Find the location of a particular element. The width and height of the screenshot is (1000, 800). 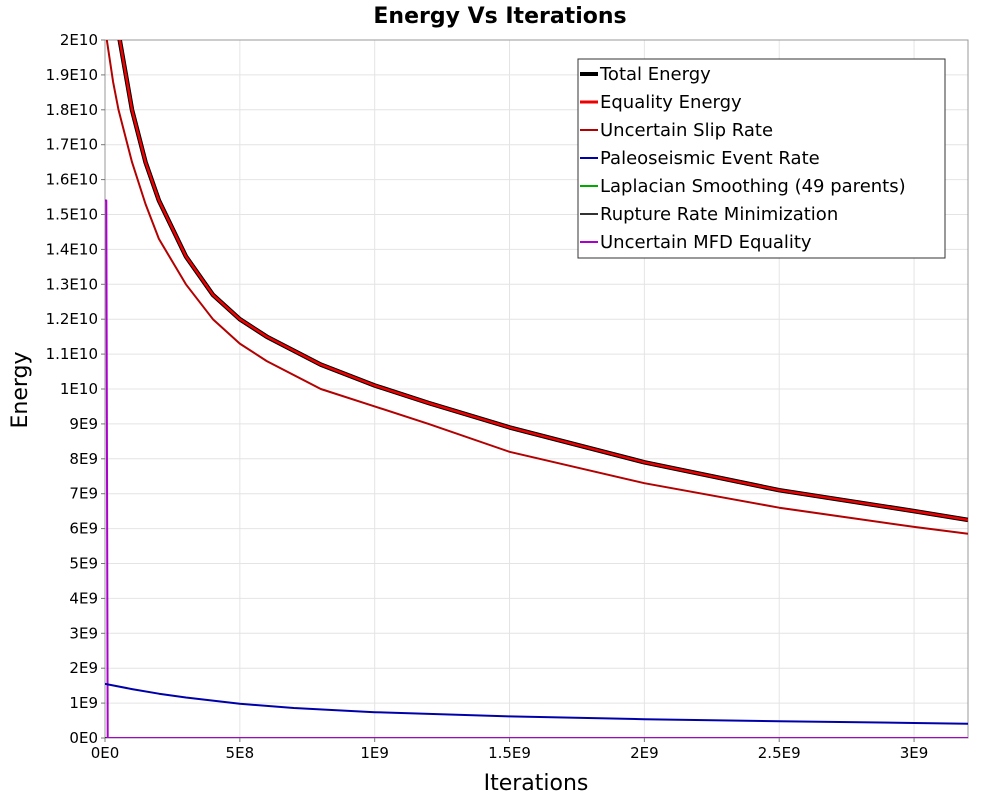

legend-label-uncertain-slip-rate: Uncertain Slip Rate is located at coordinates (686, 130).